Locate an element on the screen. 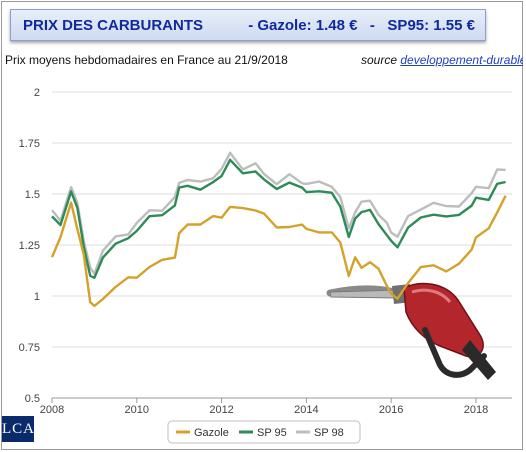  x-tick-label: 2014 is located at coordinates (306, 410).